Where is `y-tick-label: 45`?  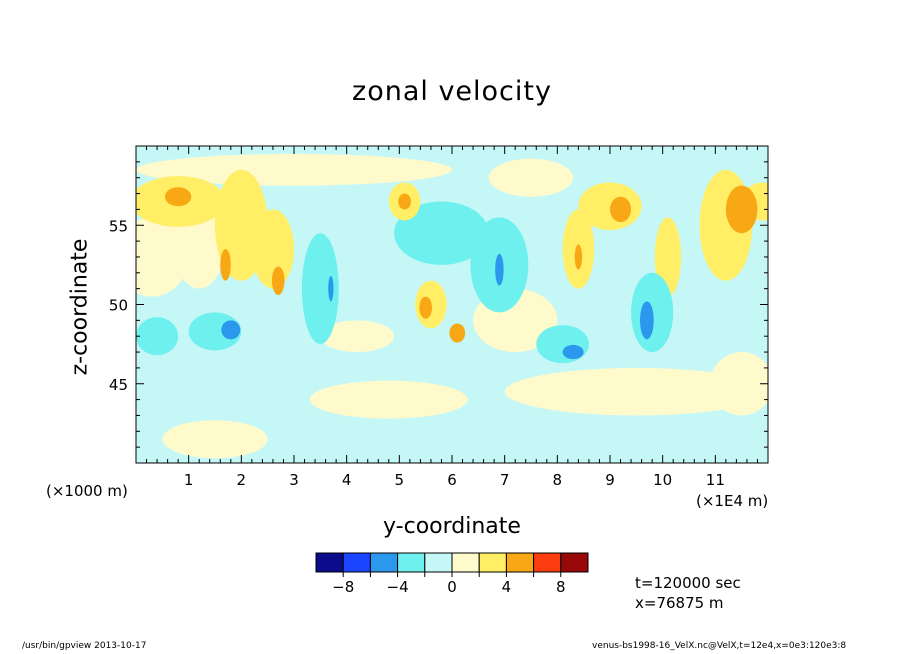 y-tick-label: 45 is located at coordinates (118, 385).